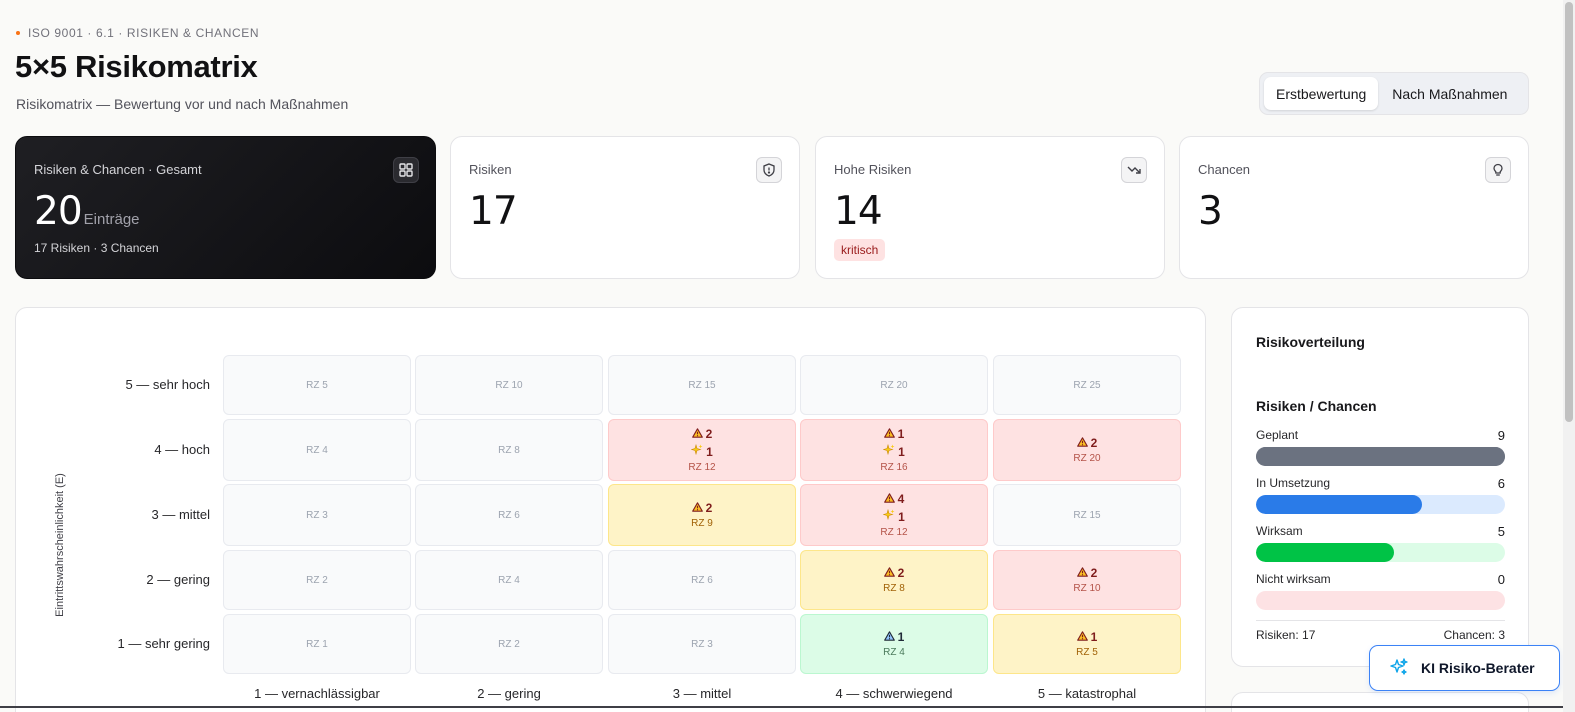  I want to click on progress-value: 5, so click(1501, 531).